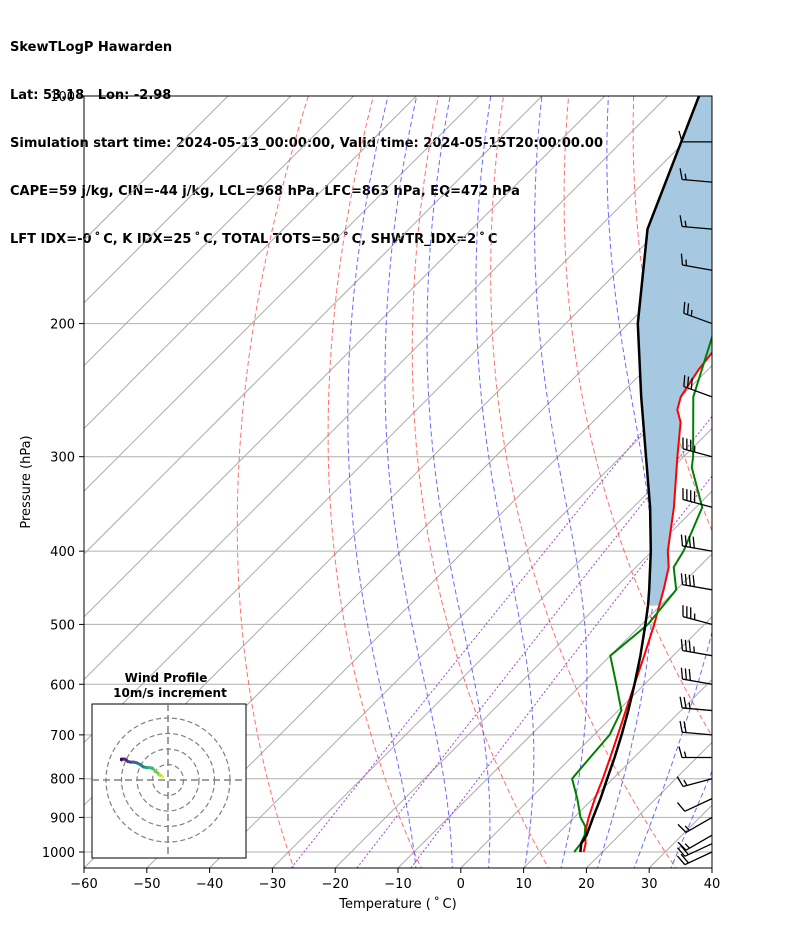 The image size is (794, 937). I want to click on y-tick-label: 900, so click(62, 818).